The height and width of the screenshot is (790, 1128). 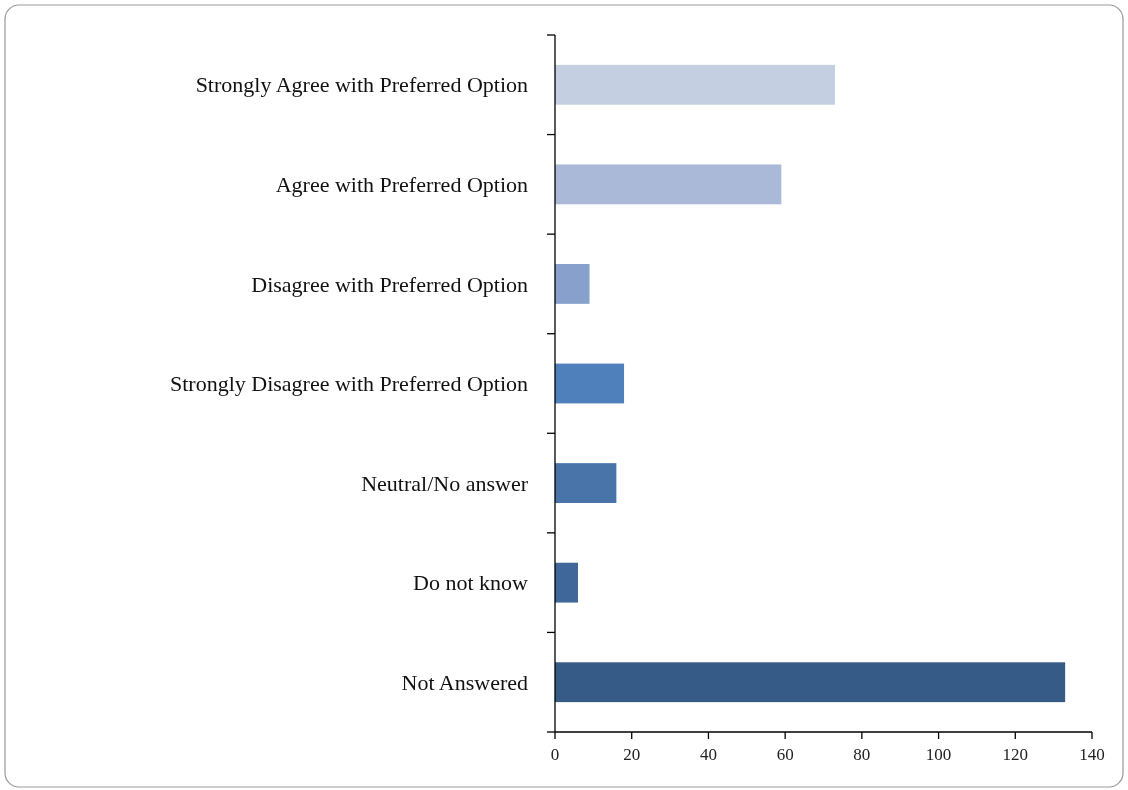 I want to click on x-tick-label: 60, so click(x=785, y=754).